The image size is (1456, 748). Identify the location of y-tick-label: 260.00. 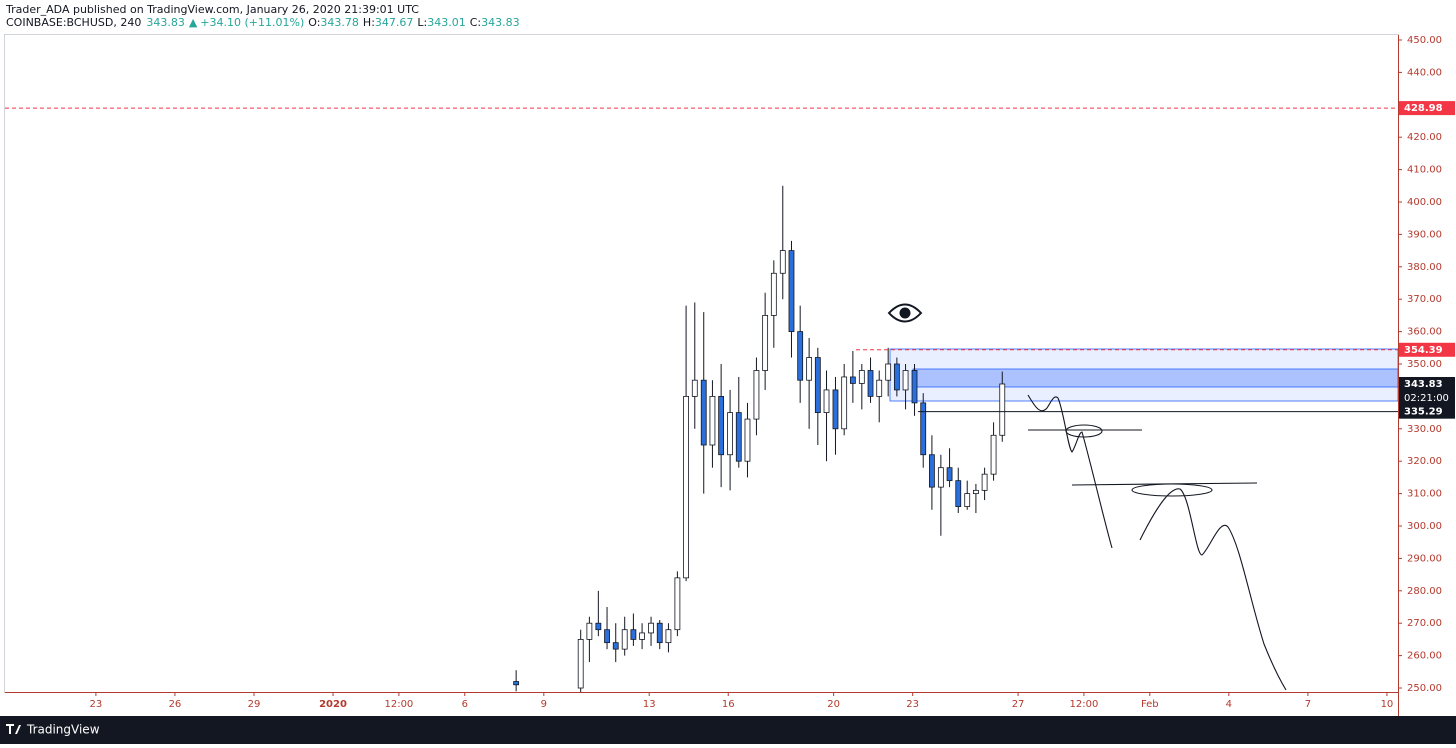
(1424, 656).